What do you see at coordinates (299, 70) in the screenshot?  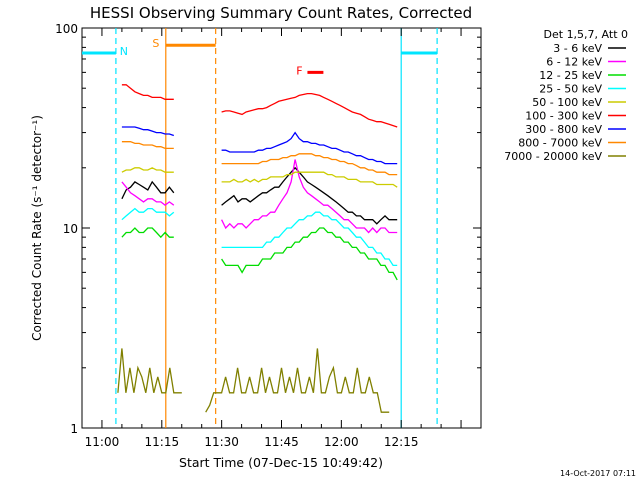 I see `flag-label: F` at bounding box center [299, 70].